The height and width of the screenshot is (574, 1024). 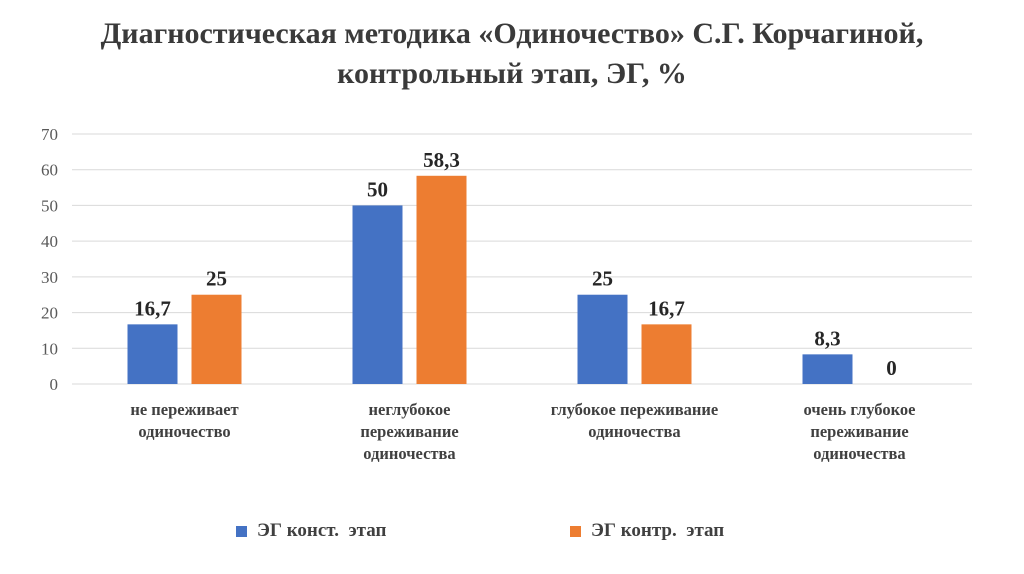 What do you see at coordinates (602, 279) in the screenshot?
I see `data-label-series-1-cat-3: 25` at bounding box center [602, 279].